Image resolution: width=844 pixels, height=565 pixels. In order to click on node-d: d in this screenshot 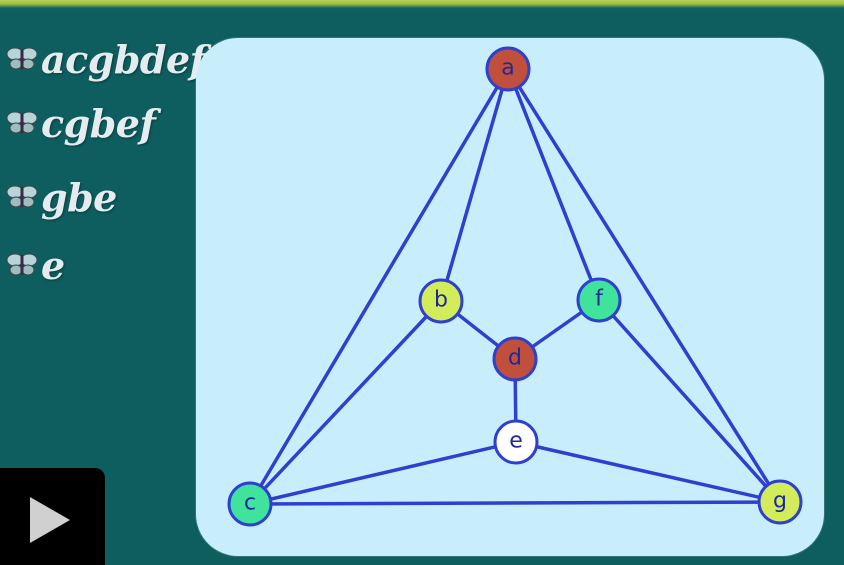, I will do `click(515, 359)`.